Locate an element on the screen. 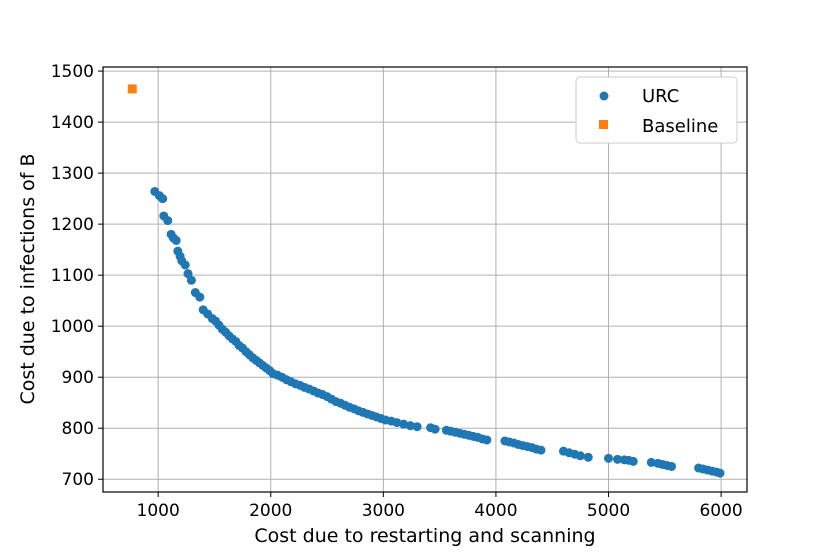 The height and width of the screenshot is (554, 830). y-tick-label: 800 is located at coordinates (78, 429).